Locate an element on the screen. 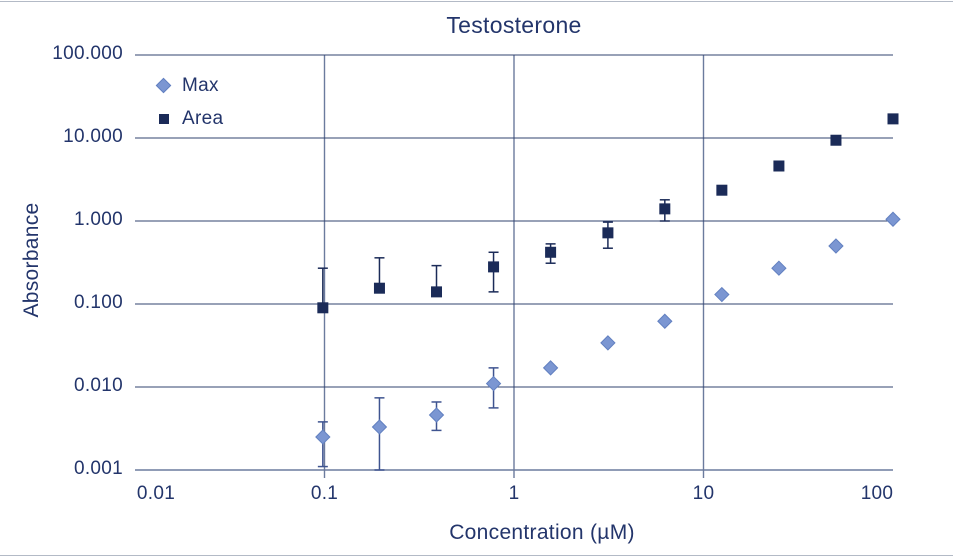  y-tick-label: 0.010 is located at coordinates (98, 385).